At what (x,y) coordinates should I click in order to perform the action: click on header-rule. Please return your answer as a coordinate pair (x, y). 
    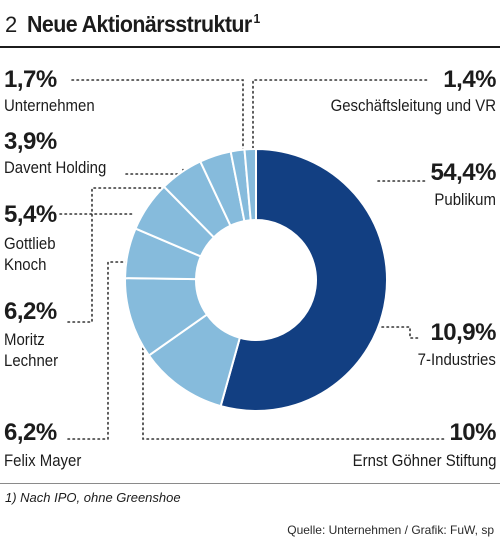
    Looking at the image, I should click on (250, 47).